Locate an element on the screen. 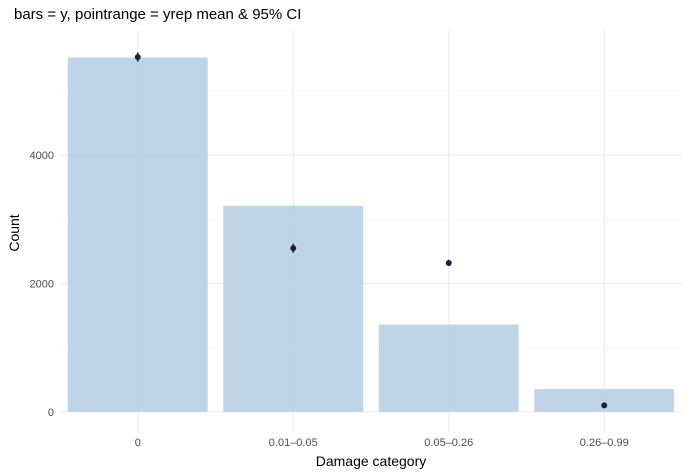  y-tick-label: 2000 is located at coordinates (42, 284).